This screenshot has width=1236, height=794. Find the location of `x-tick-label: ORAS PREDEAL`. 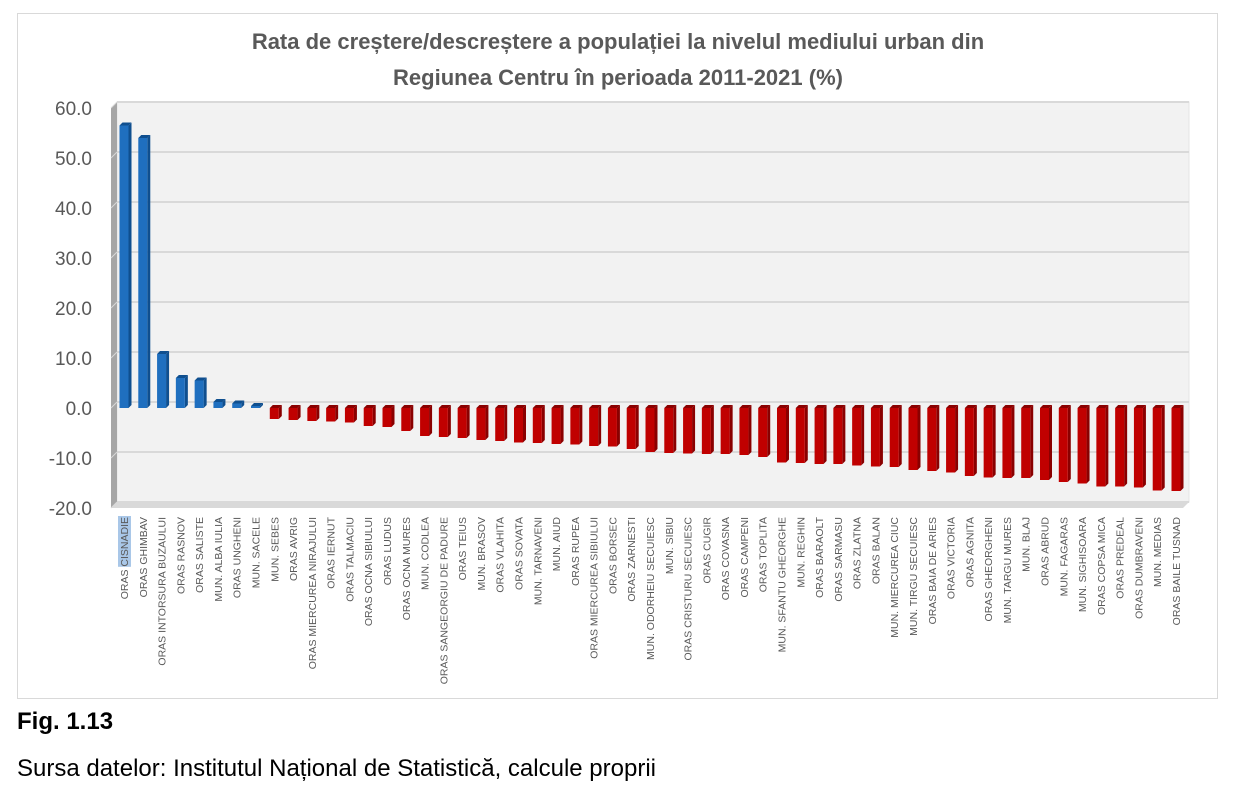

x-tick-label: ORAS PREDEAL is located at coordinates (1121, 558).